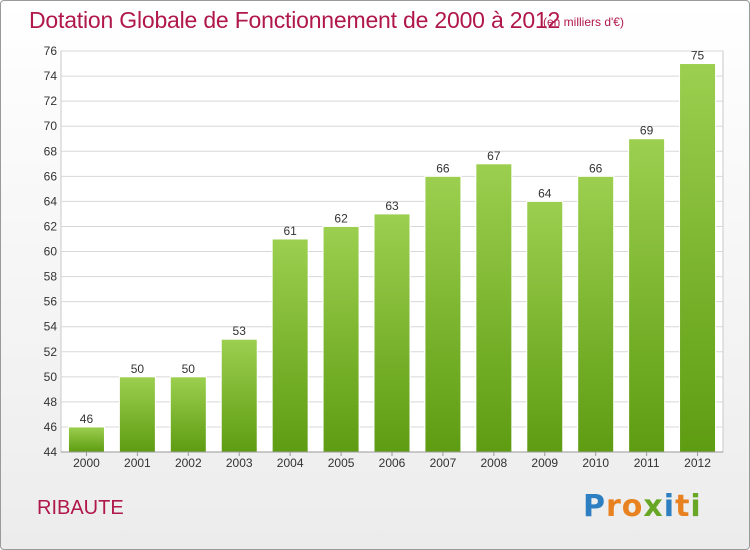 This screenshot has width=750, height=550. What do you see at coordinates (51, 277) in the screenshot?
I see `y-tick-label: 58` at bounding box center [51, 277].